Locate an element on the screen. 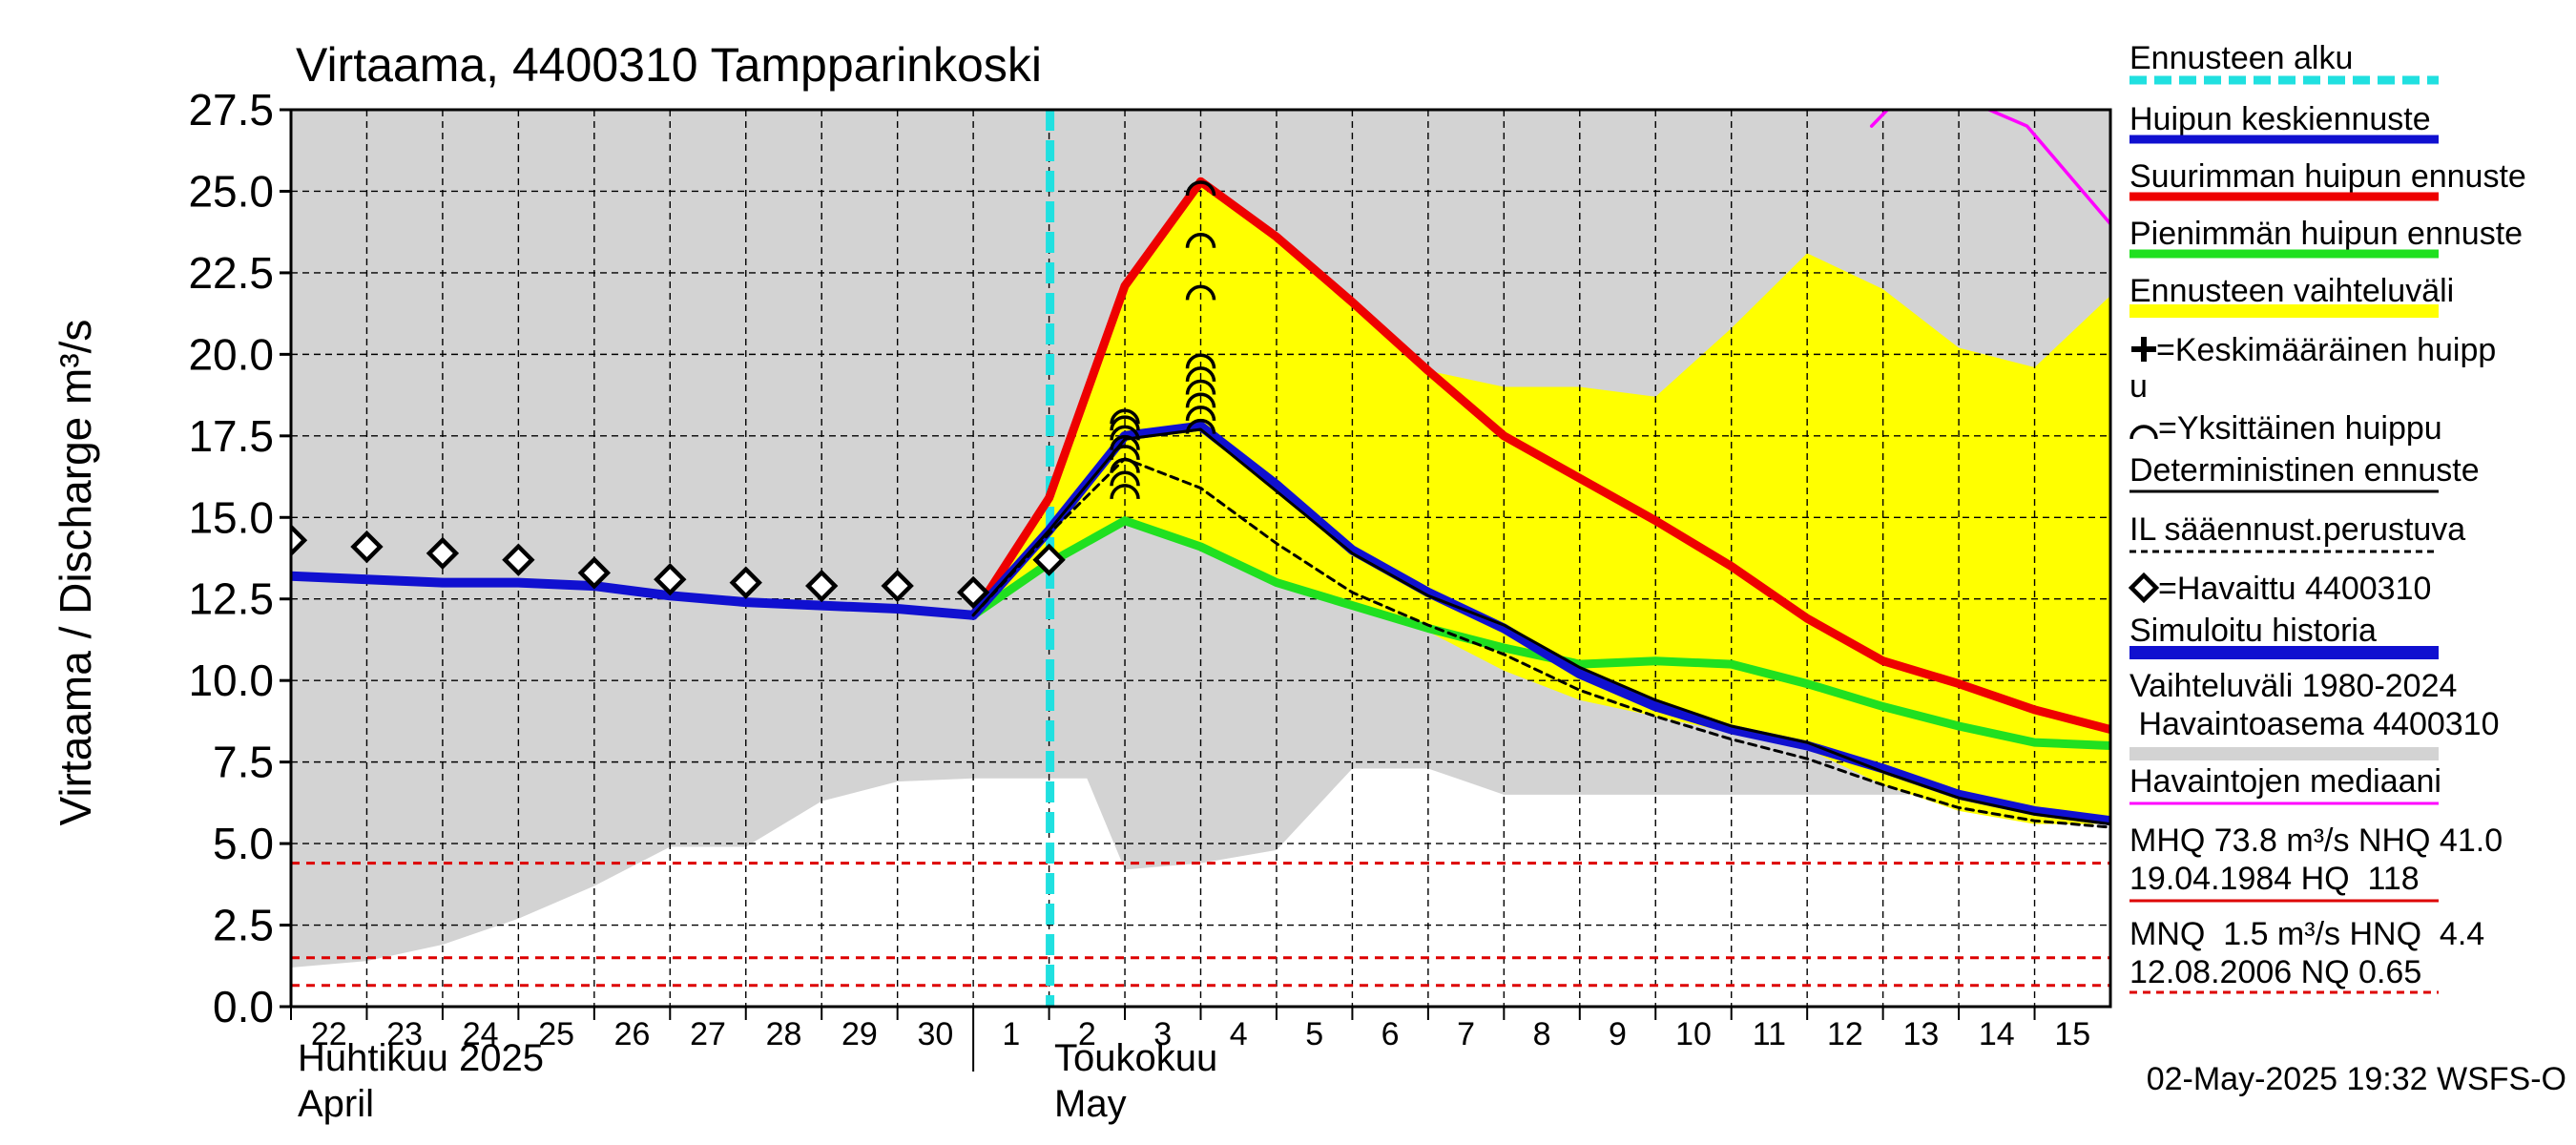 This screenshot has height=1145, width=2576. y-tick-label: 22.5 is located at coordinates (231, 273).